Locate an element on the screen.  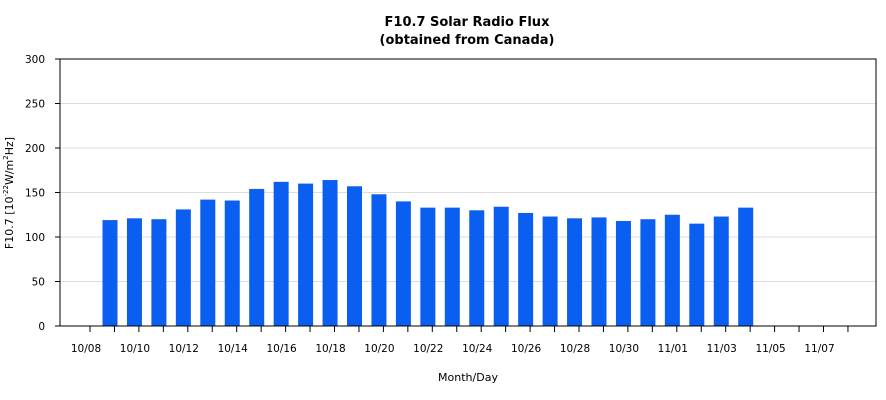
x-axis-label: Month/Day is located at coordinates (468, 377).